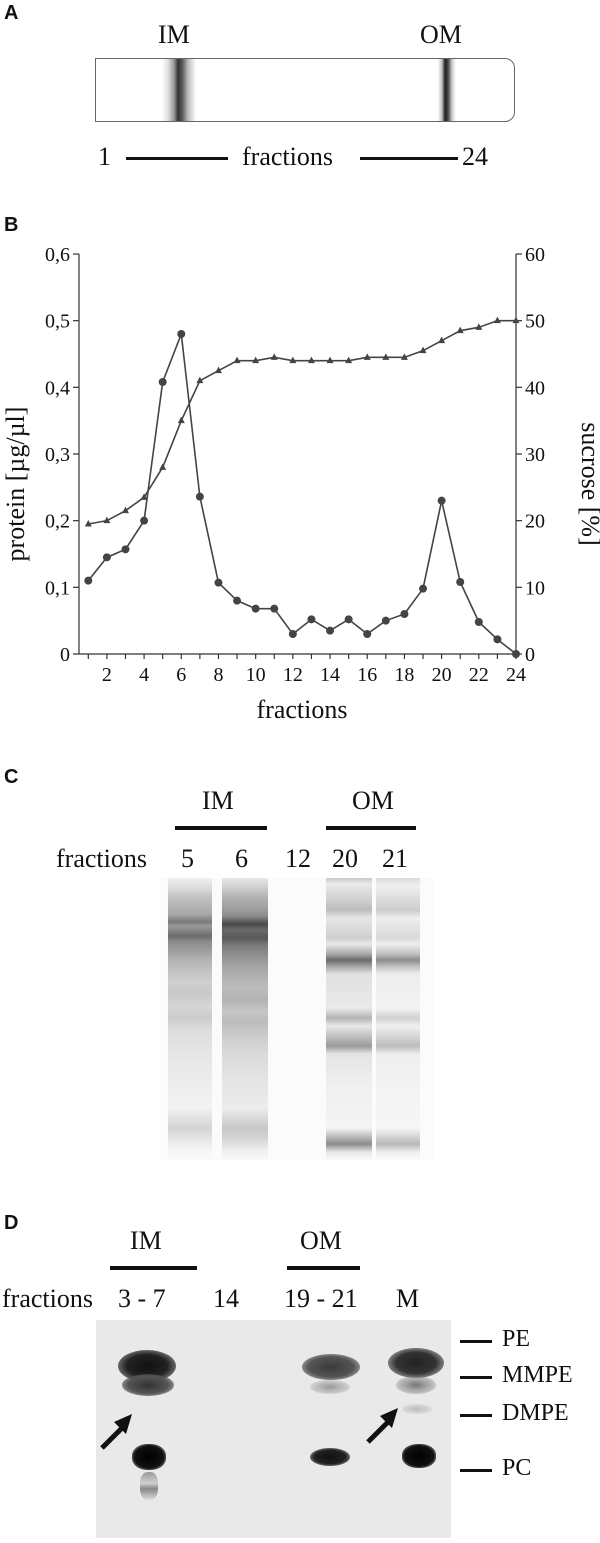 Image resolution: width=600 pixels, height=1543 pixels. I want to click on y-right-tick-label: 50, so click(535, 322).